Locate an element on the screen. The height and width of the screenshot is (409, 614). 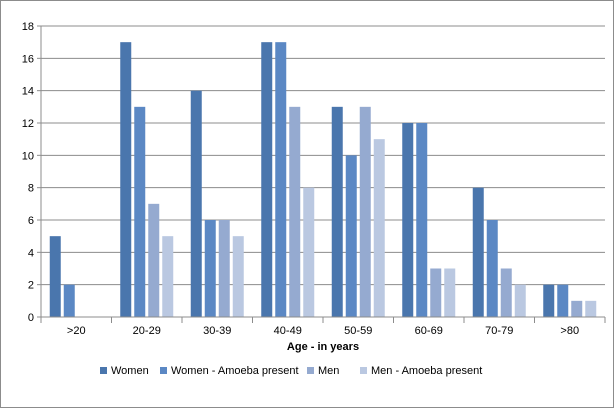
bar-50-59-men-amoeba-present is located at coordinates (379, 228).